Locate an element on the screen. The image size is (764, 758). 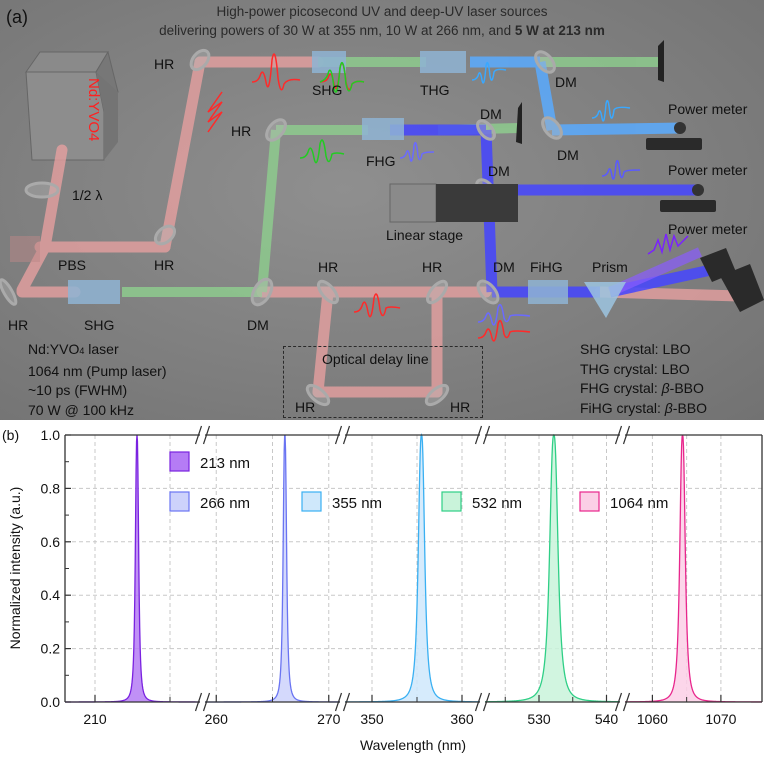
label-dm-thg: DM is located at coordinates (491, 114).